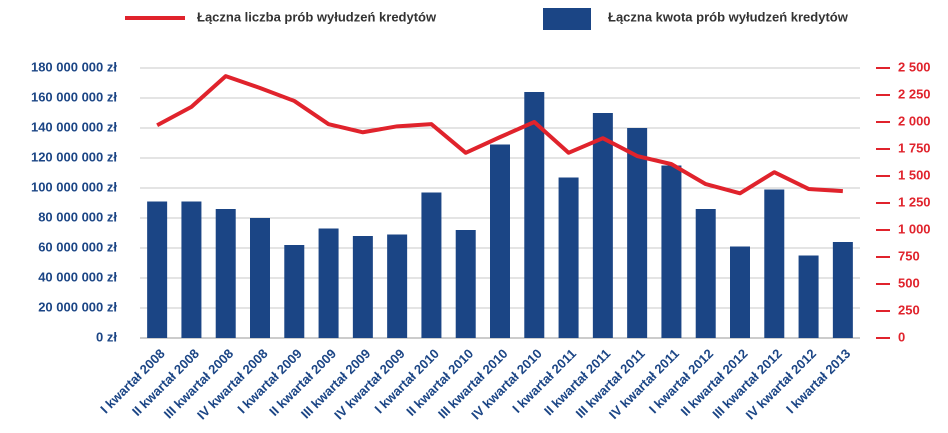 The image size is (948, 433). Describe the element at coordinates (74, 96) in the screenshot. I see `y-tick-label: 160 000 000 zł` at that location.